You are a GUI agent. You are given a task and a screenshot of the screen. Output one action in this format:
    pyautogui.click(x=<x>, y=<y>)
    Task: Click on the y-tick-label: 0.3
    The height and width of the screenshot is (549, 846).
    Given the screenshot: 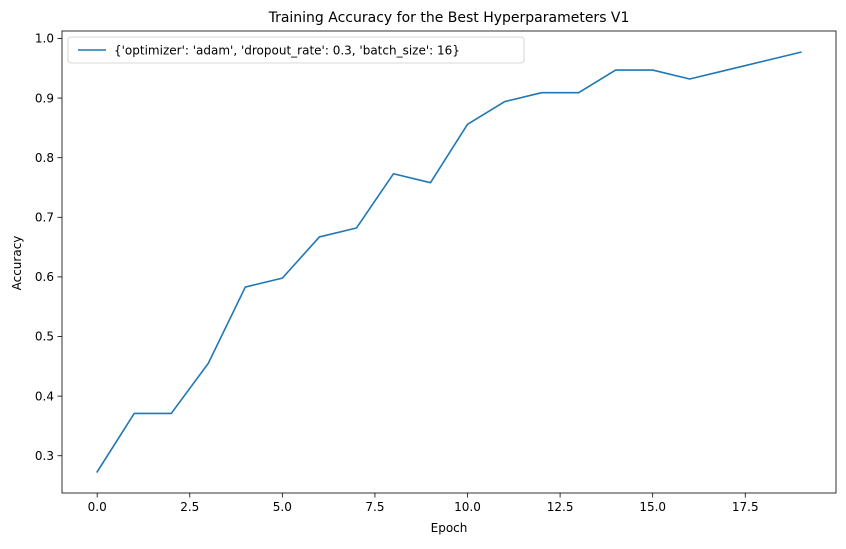 What is the action you would take?
    pyautogui.click(x=44, y=456)
    